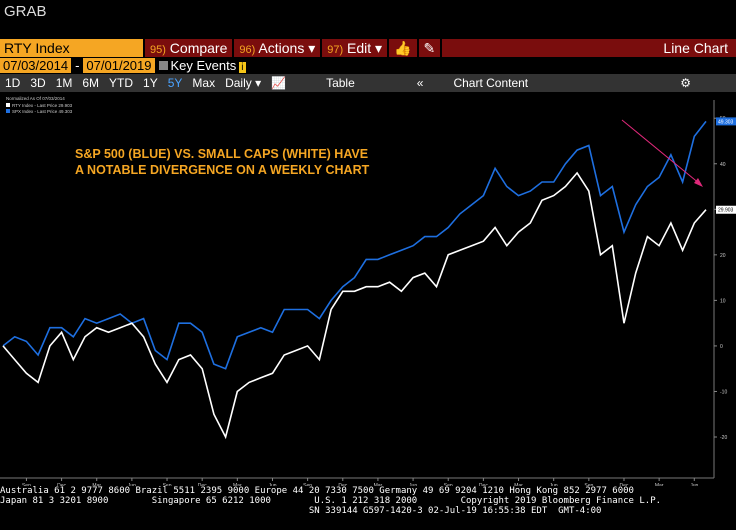 The width and height of the screenshot is (736, 530). I want to click on button: 95) Compare, so click(189, 48).